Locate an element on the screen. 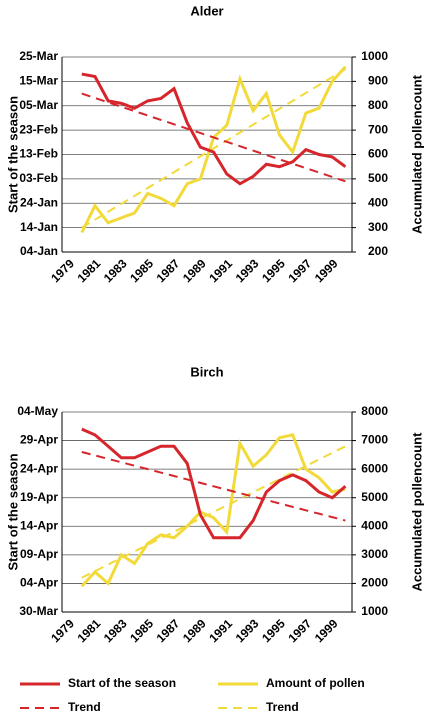 The width and height of the screenshot is (430, 720). y2-tick-label: 800 is located at coordinates (378, 105).